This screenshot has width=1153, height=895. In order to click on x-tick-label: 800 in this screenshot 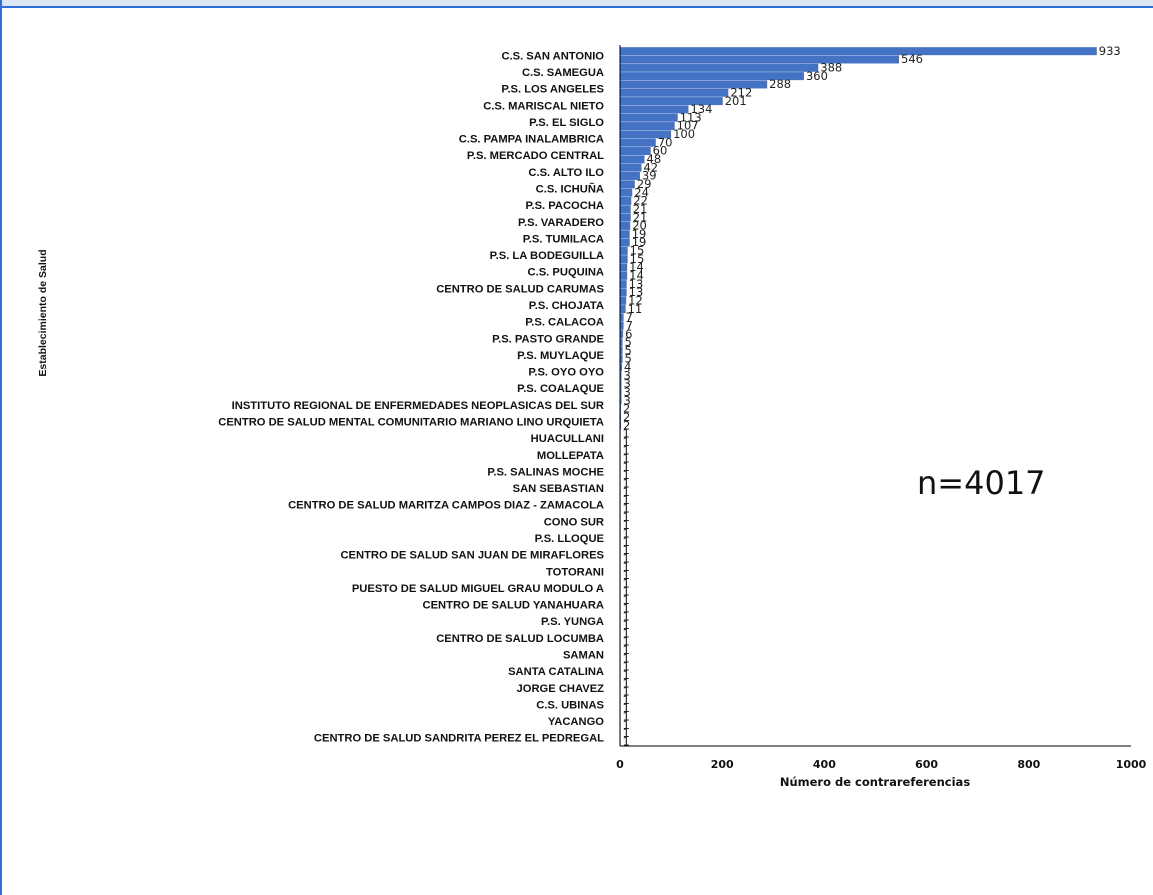, I will do `click(1028, 764)`.